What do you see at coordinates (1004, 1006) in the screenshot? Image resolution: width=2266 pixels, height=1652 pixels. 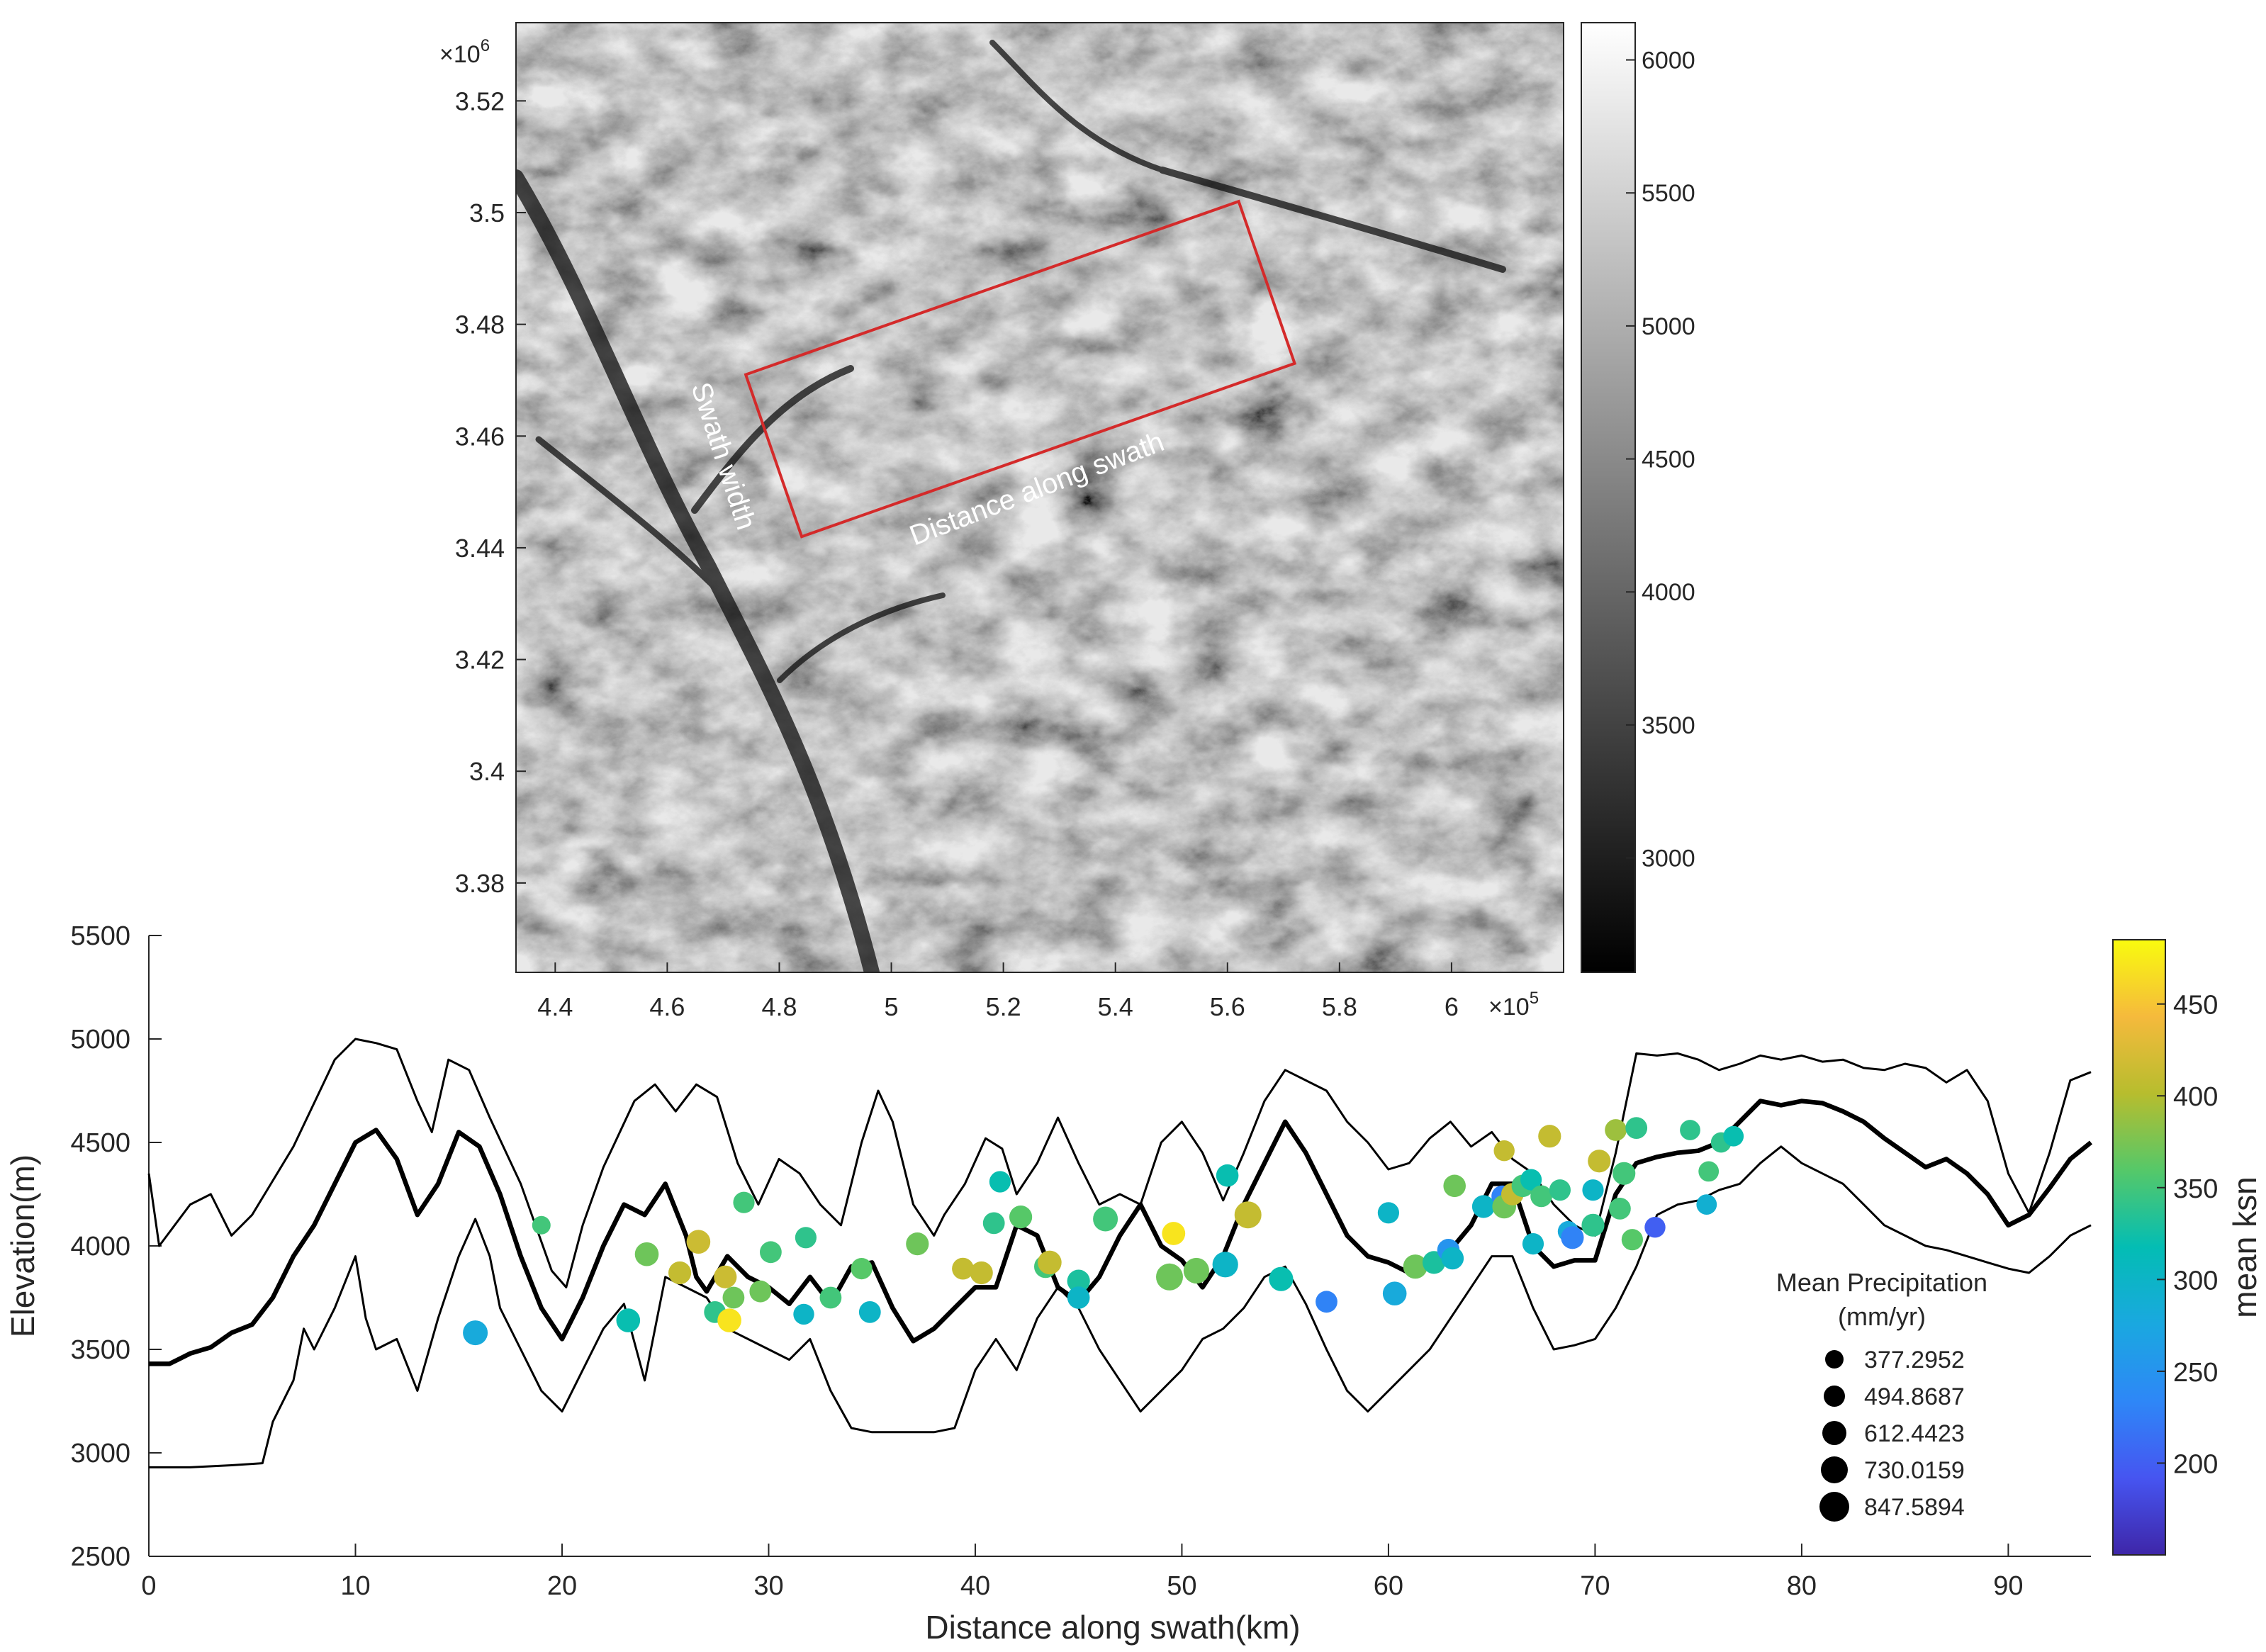 I see `map-x-tick-label: 5.2` at bounding box center [1004, 1006].